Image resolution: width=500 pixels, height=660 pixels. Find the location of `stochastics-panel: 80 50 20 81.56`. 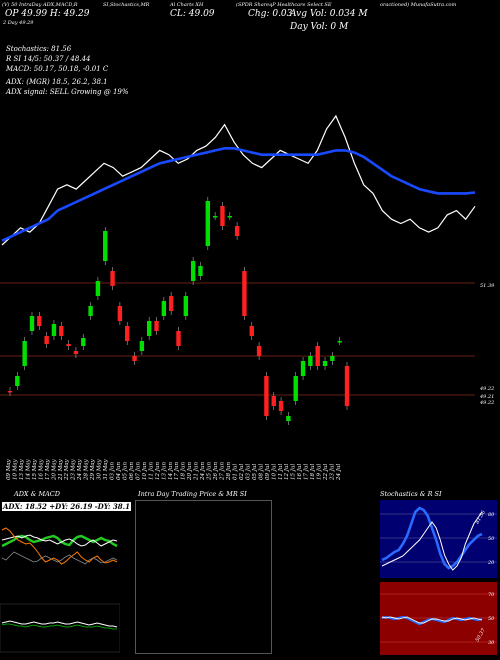

stochastics-panel: 80 50 20 81.56 is located at coordinates (438, 539).